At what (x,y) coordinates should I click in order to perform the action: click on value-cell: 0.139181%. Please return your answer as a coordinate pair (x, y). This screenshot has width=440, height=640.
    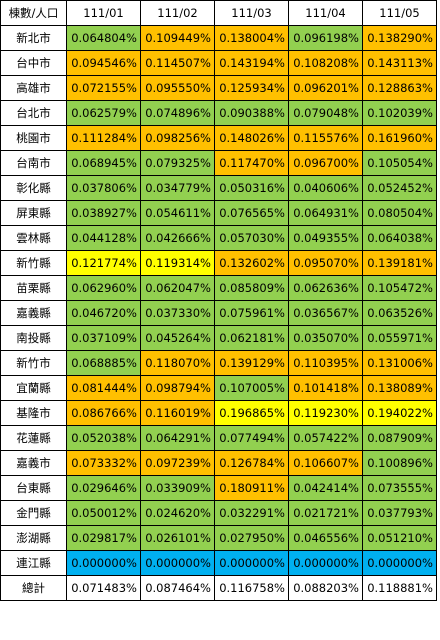
    Looking at the image, I should click on (399, 263).